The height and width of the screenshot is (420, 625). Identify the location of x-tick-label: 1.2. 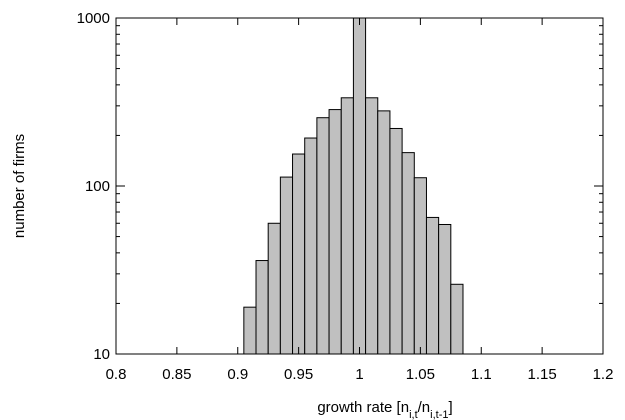
(603, 374).